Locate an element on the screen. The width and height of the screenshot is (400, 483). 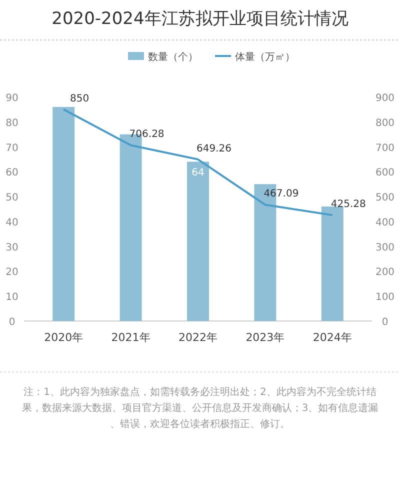
y2-tick-label: 0 is located at coordinates (385, 322).